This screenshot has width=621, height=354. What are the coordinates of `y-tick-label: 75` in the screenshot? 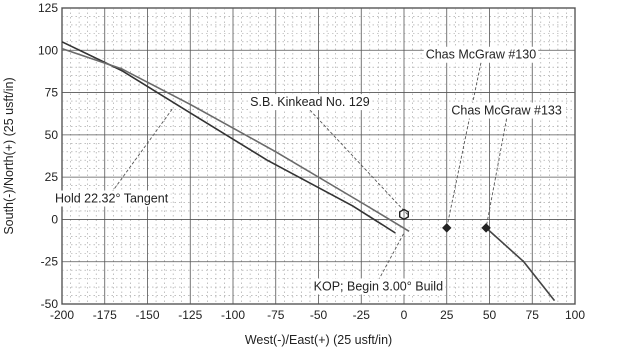 It's located at (52, 93).